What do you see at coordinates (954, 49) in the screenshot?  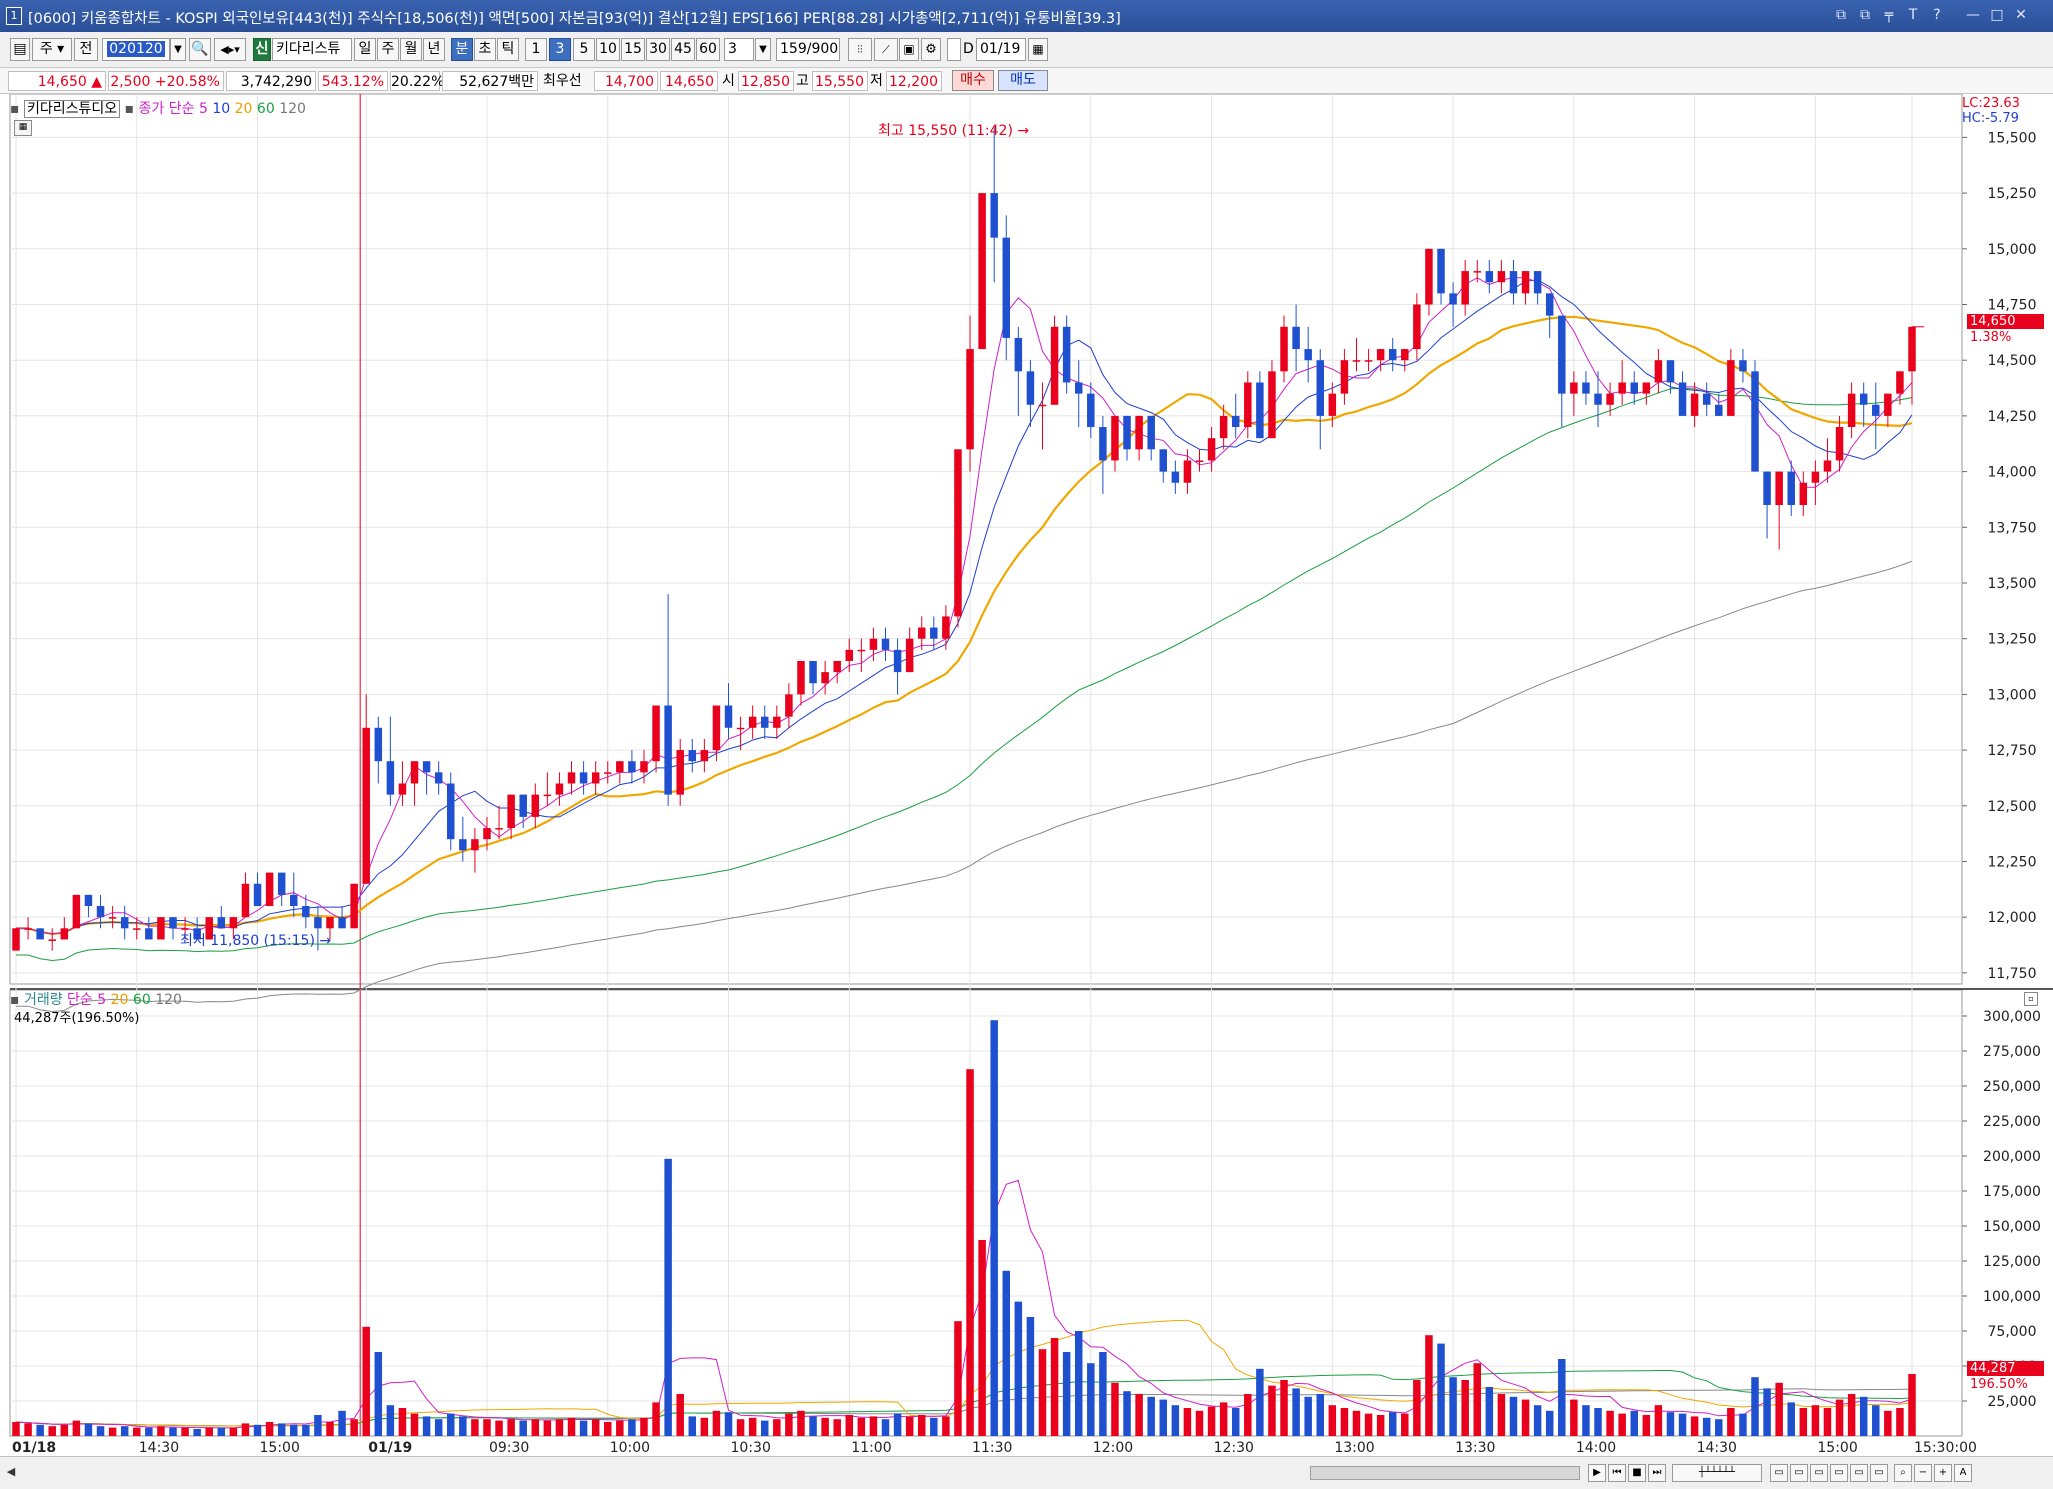 I see `date-checkbox` at bounding box center [954, 49].